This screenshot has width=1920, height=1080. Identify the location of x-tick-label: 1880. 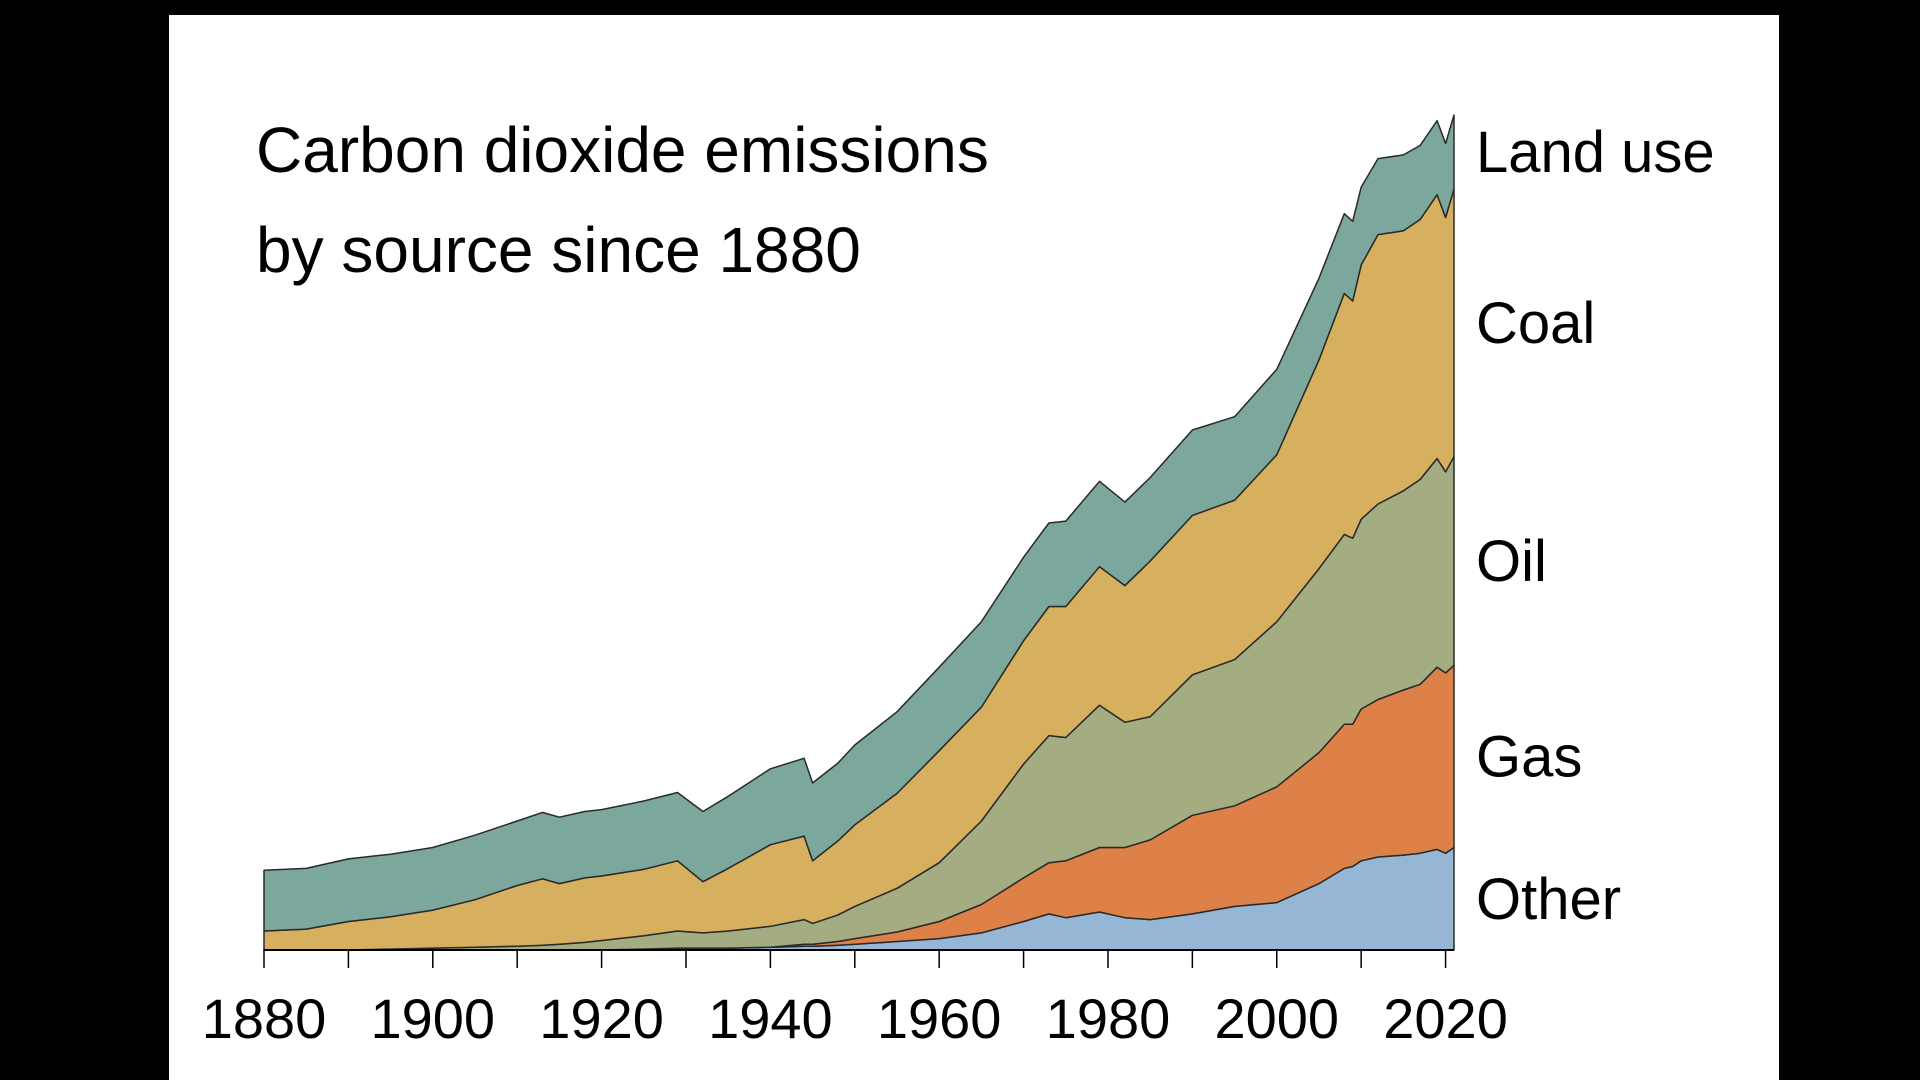
(264, 1018).